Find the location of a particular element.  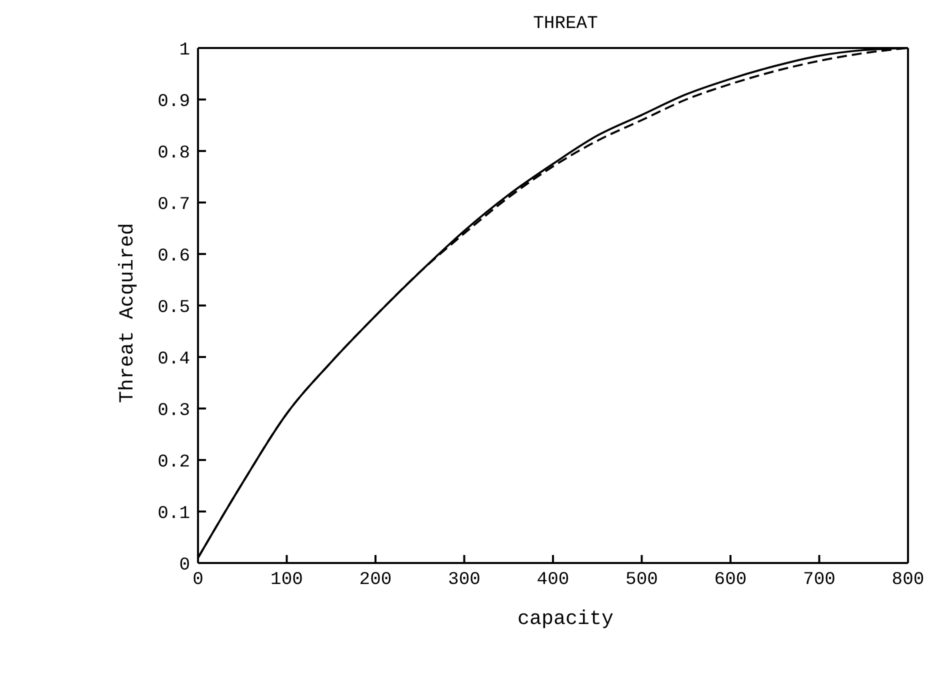

y-tick-label: 0.7 is located at coordinates (174, 204).